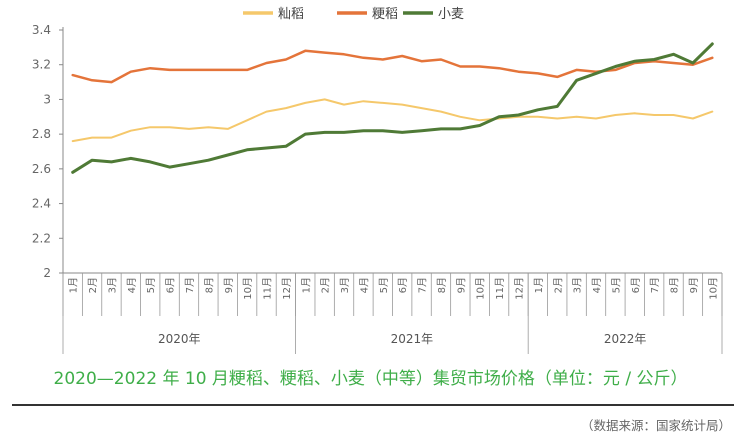 The width and height of the screenshot is (741, 448). I want to click on year-label: 2020年, so click(179, 339).